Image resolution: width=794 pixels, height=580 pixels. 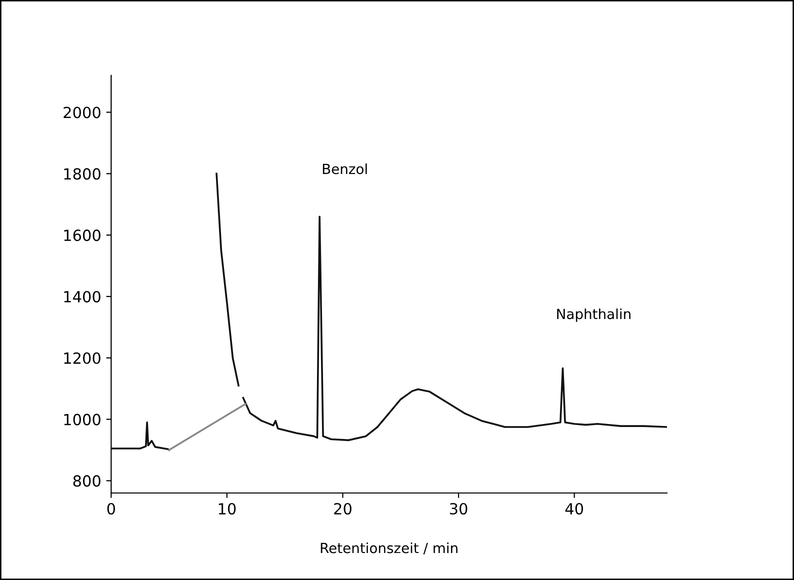 What do you see at coordinates (82, 358) in the screenshot?
I see `y-tick-label: 1200` at bounding box center [82, 358].